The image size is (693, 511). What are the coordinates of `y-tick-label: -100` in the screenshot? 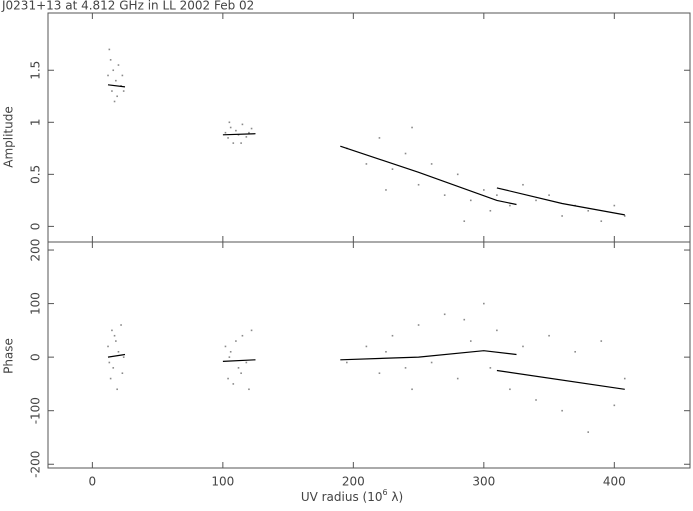 It's located at (36, 410).